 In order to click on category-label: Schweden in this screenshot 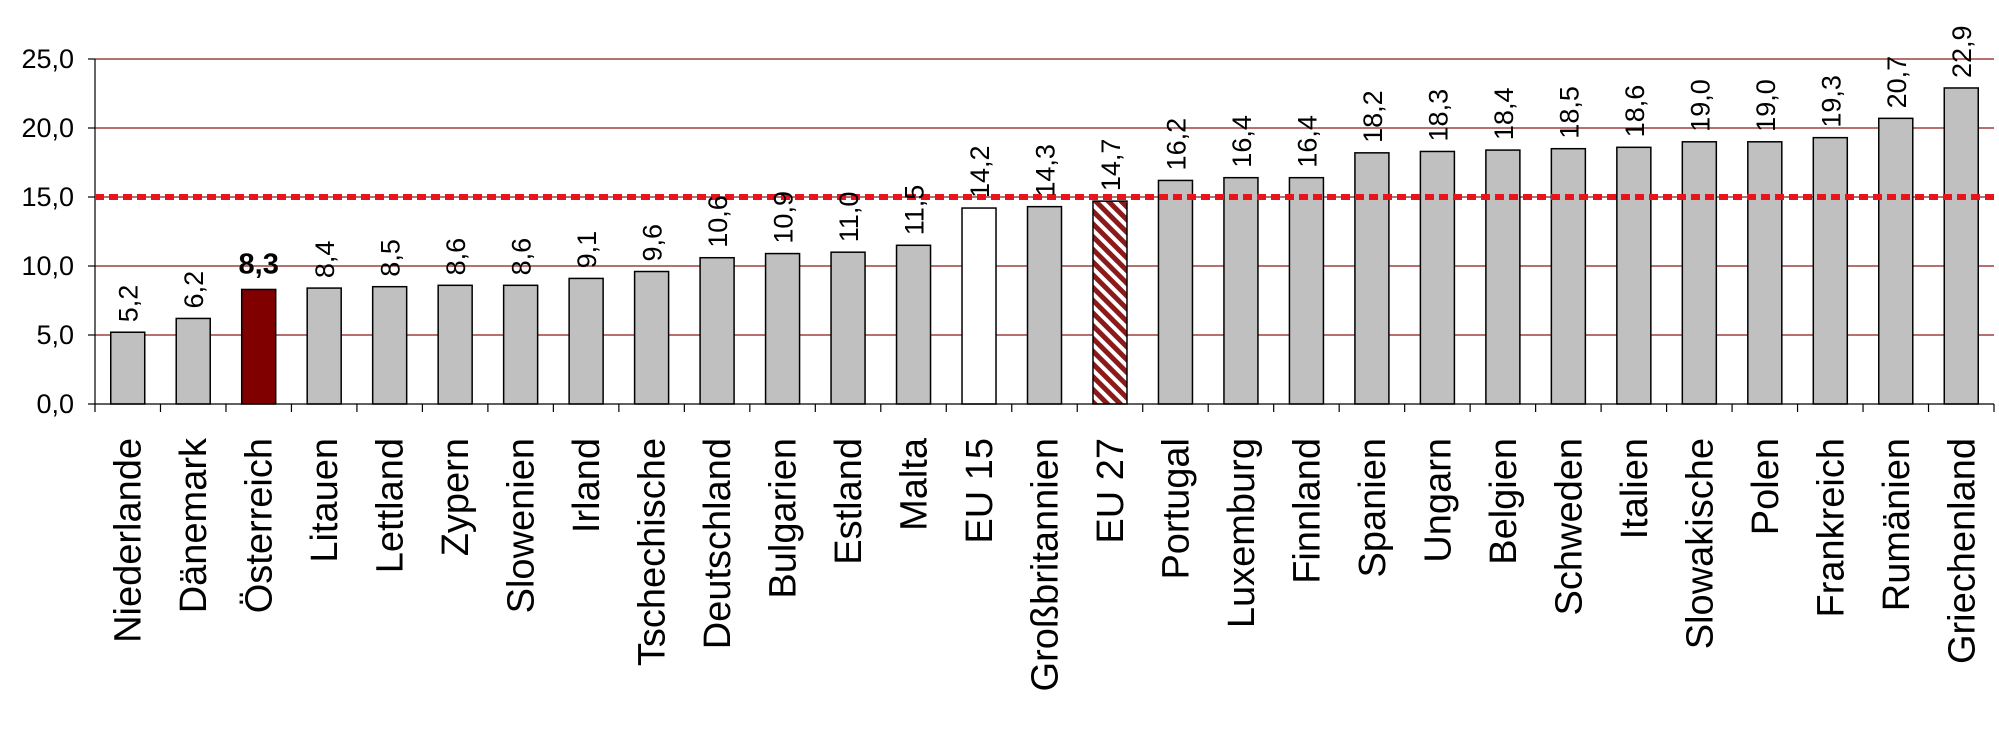, I will do `click(1569, 526)`.